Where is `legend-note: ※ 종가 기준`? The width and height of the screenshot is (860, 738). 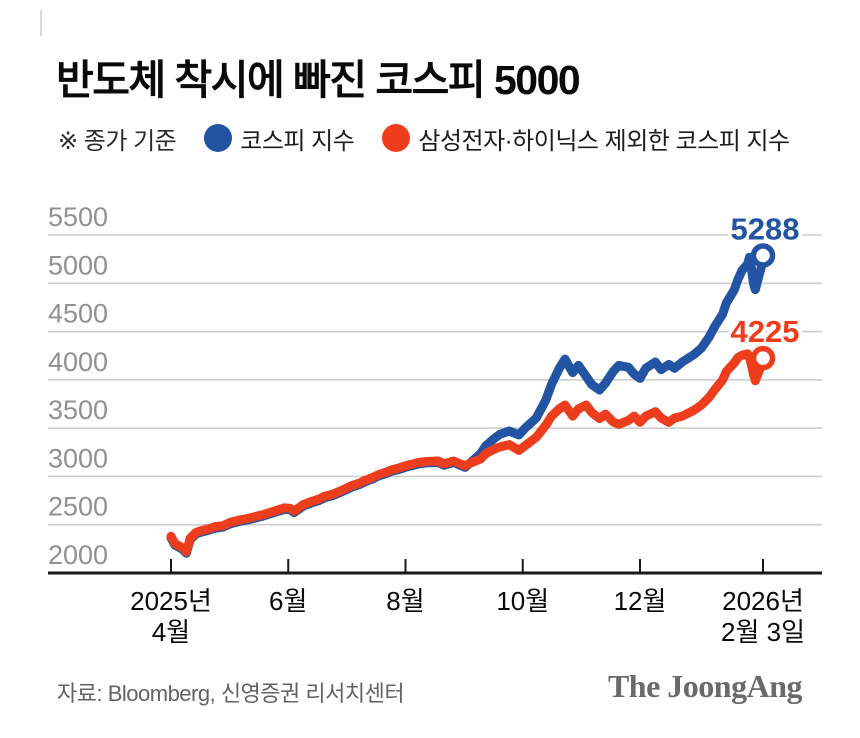 legend-note: ※ 종가 기준 is located at coordinates (117, 141).